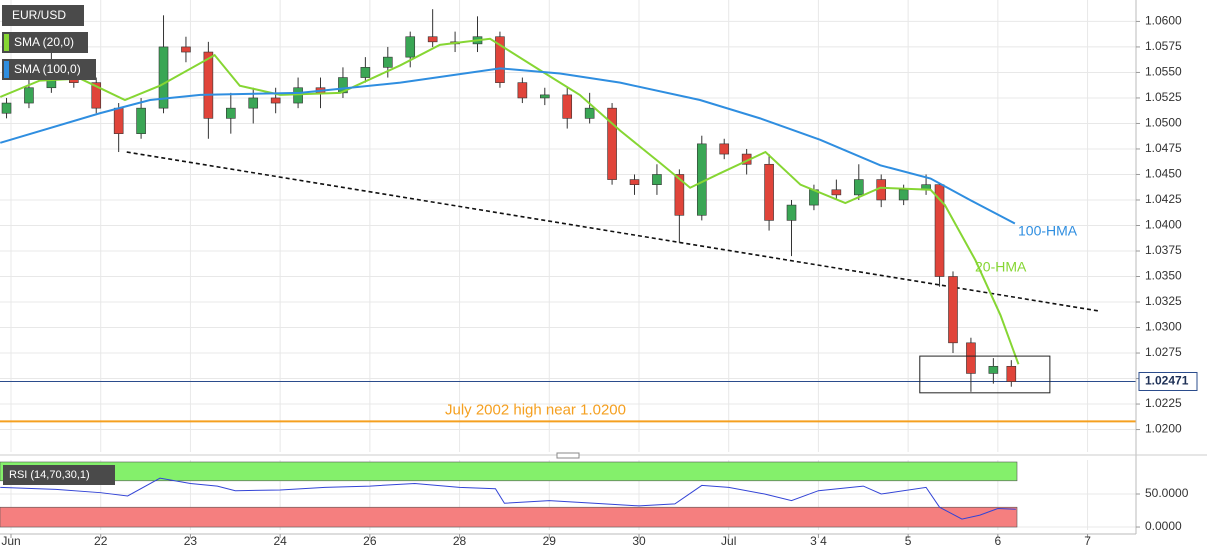 The height and width of the screenshot is (555, 1207). I want to click on rsi-title: RSI (14,70,30,1), so click(49, 475).